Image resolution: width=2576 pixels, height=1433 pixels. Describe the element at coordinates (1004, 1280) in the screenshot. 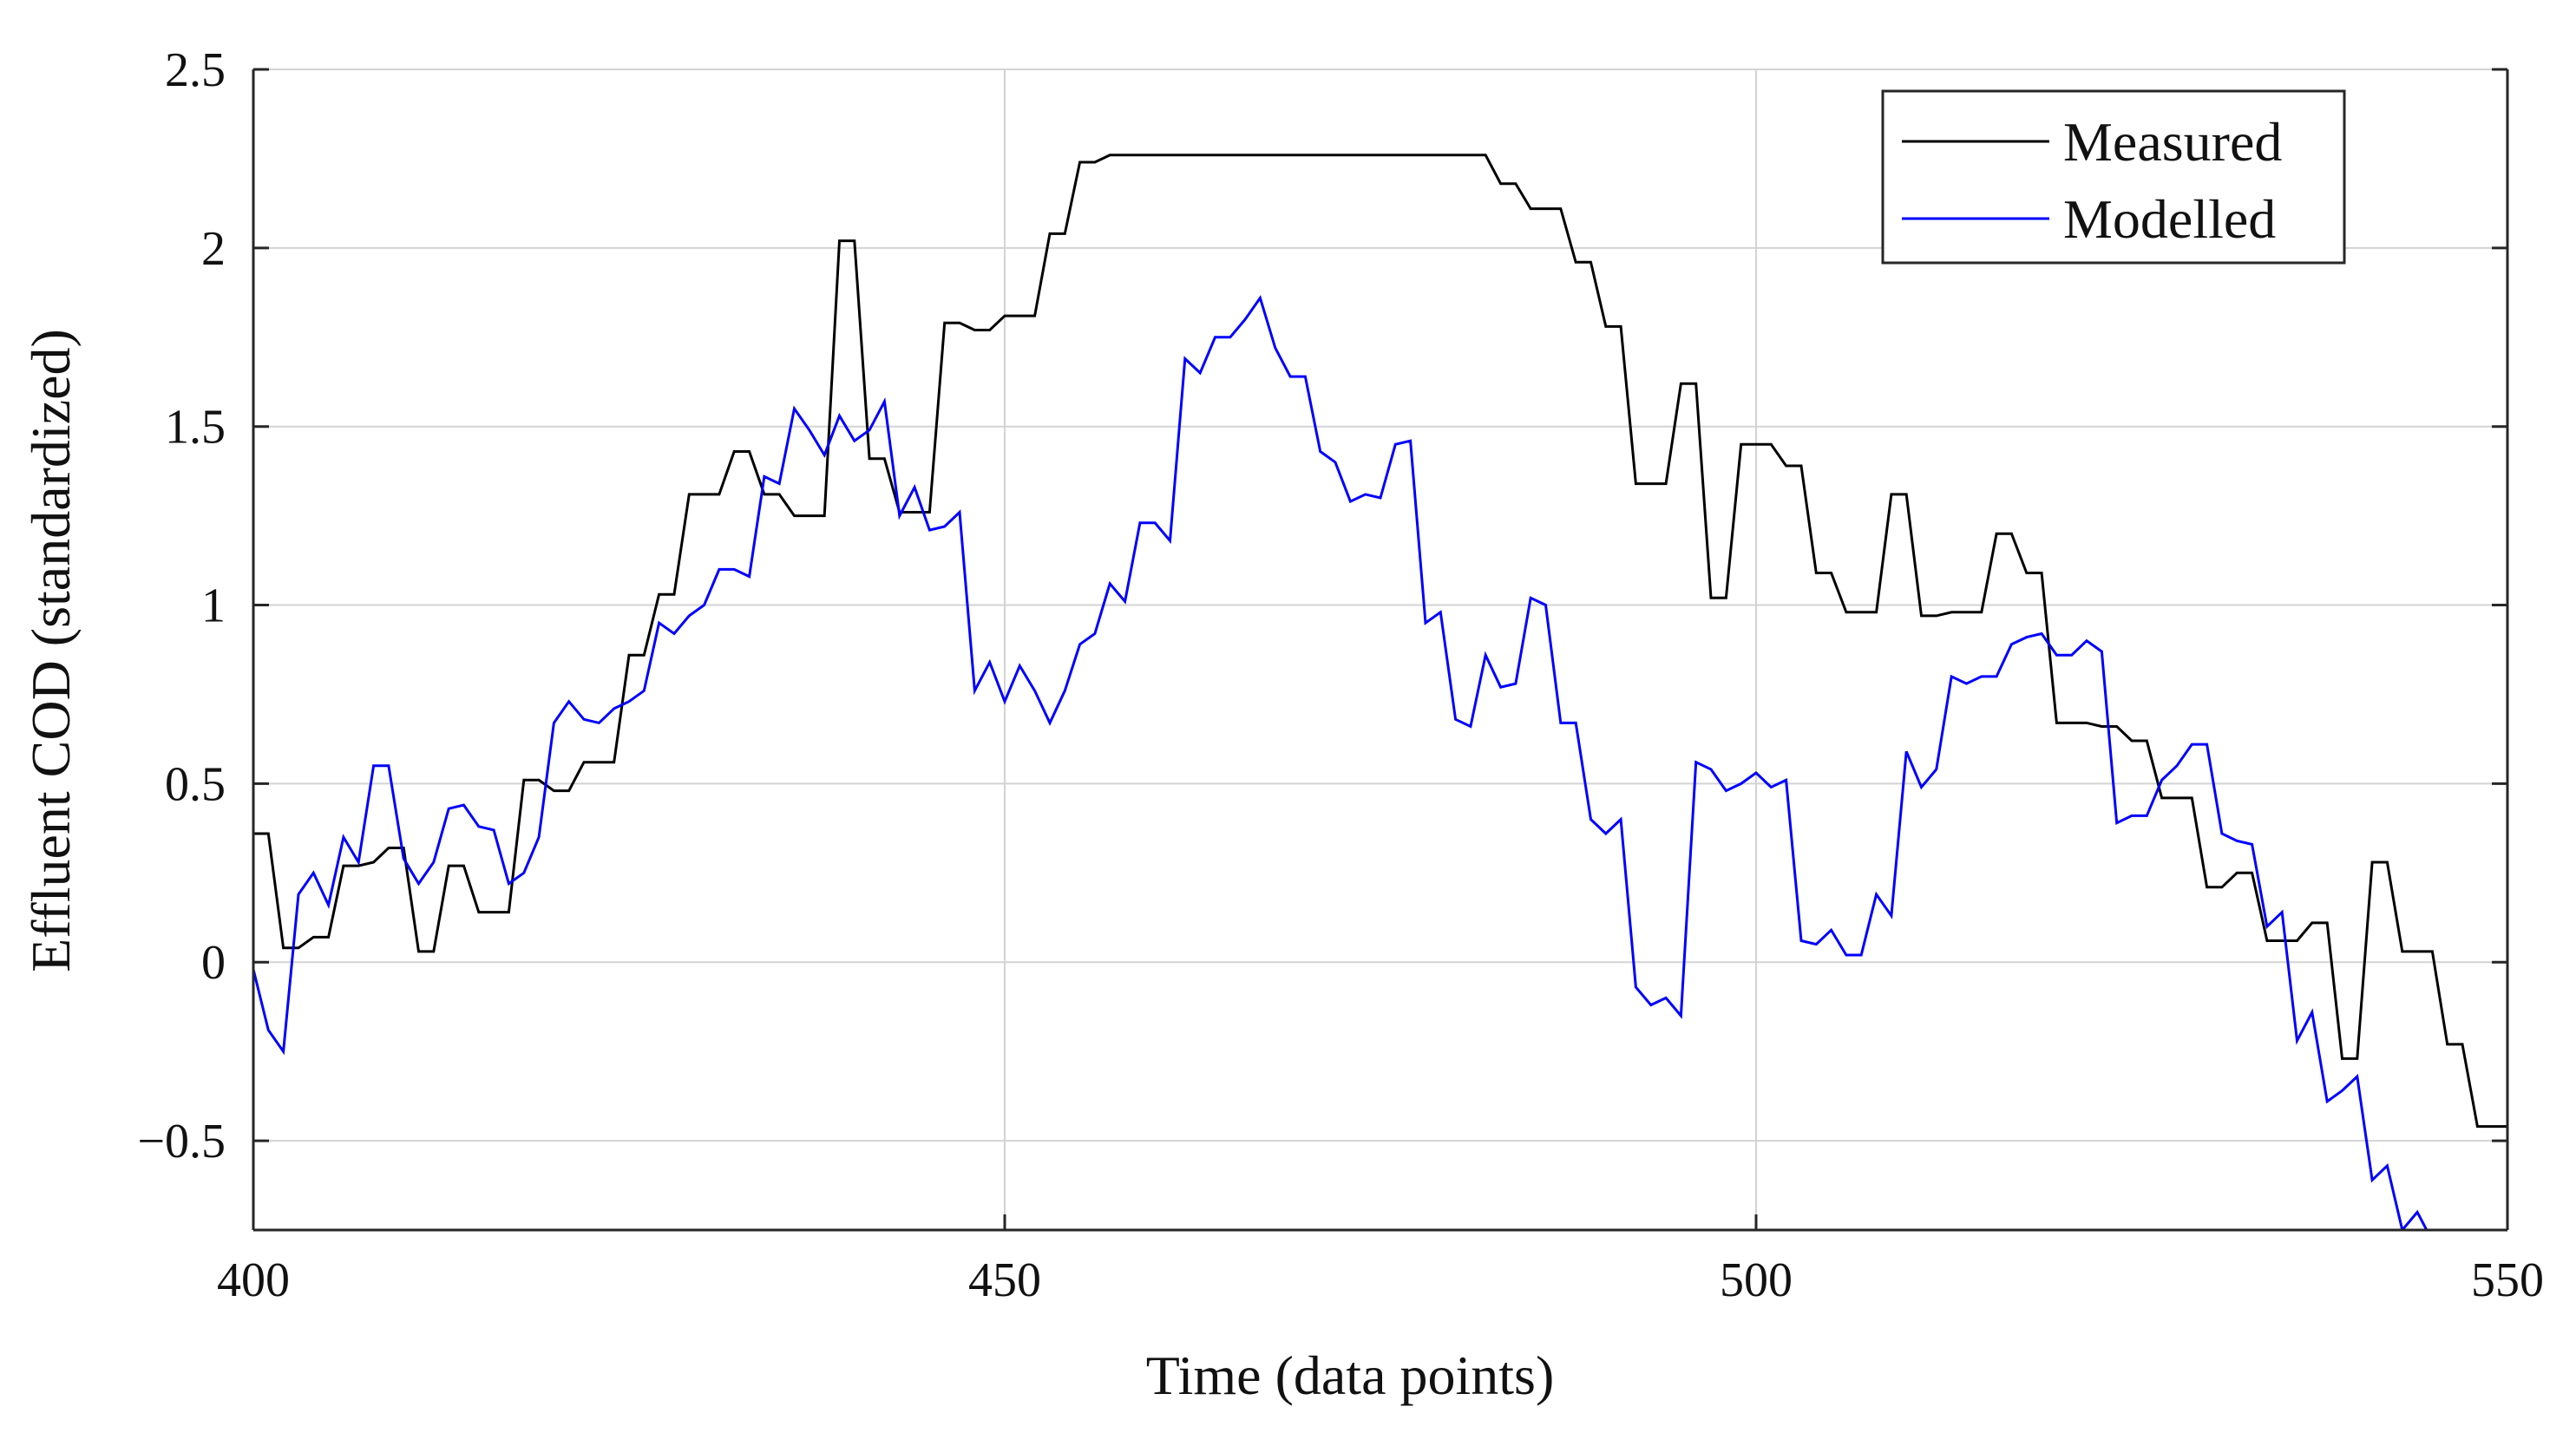

I see `x-tick-label: 450` at that location.